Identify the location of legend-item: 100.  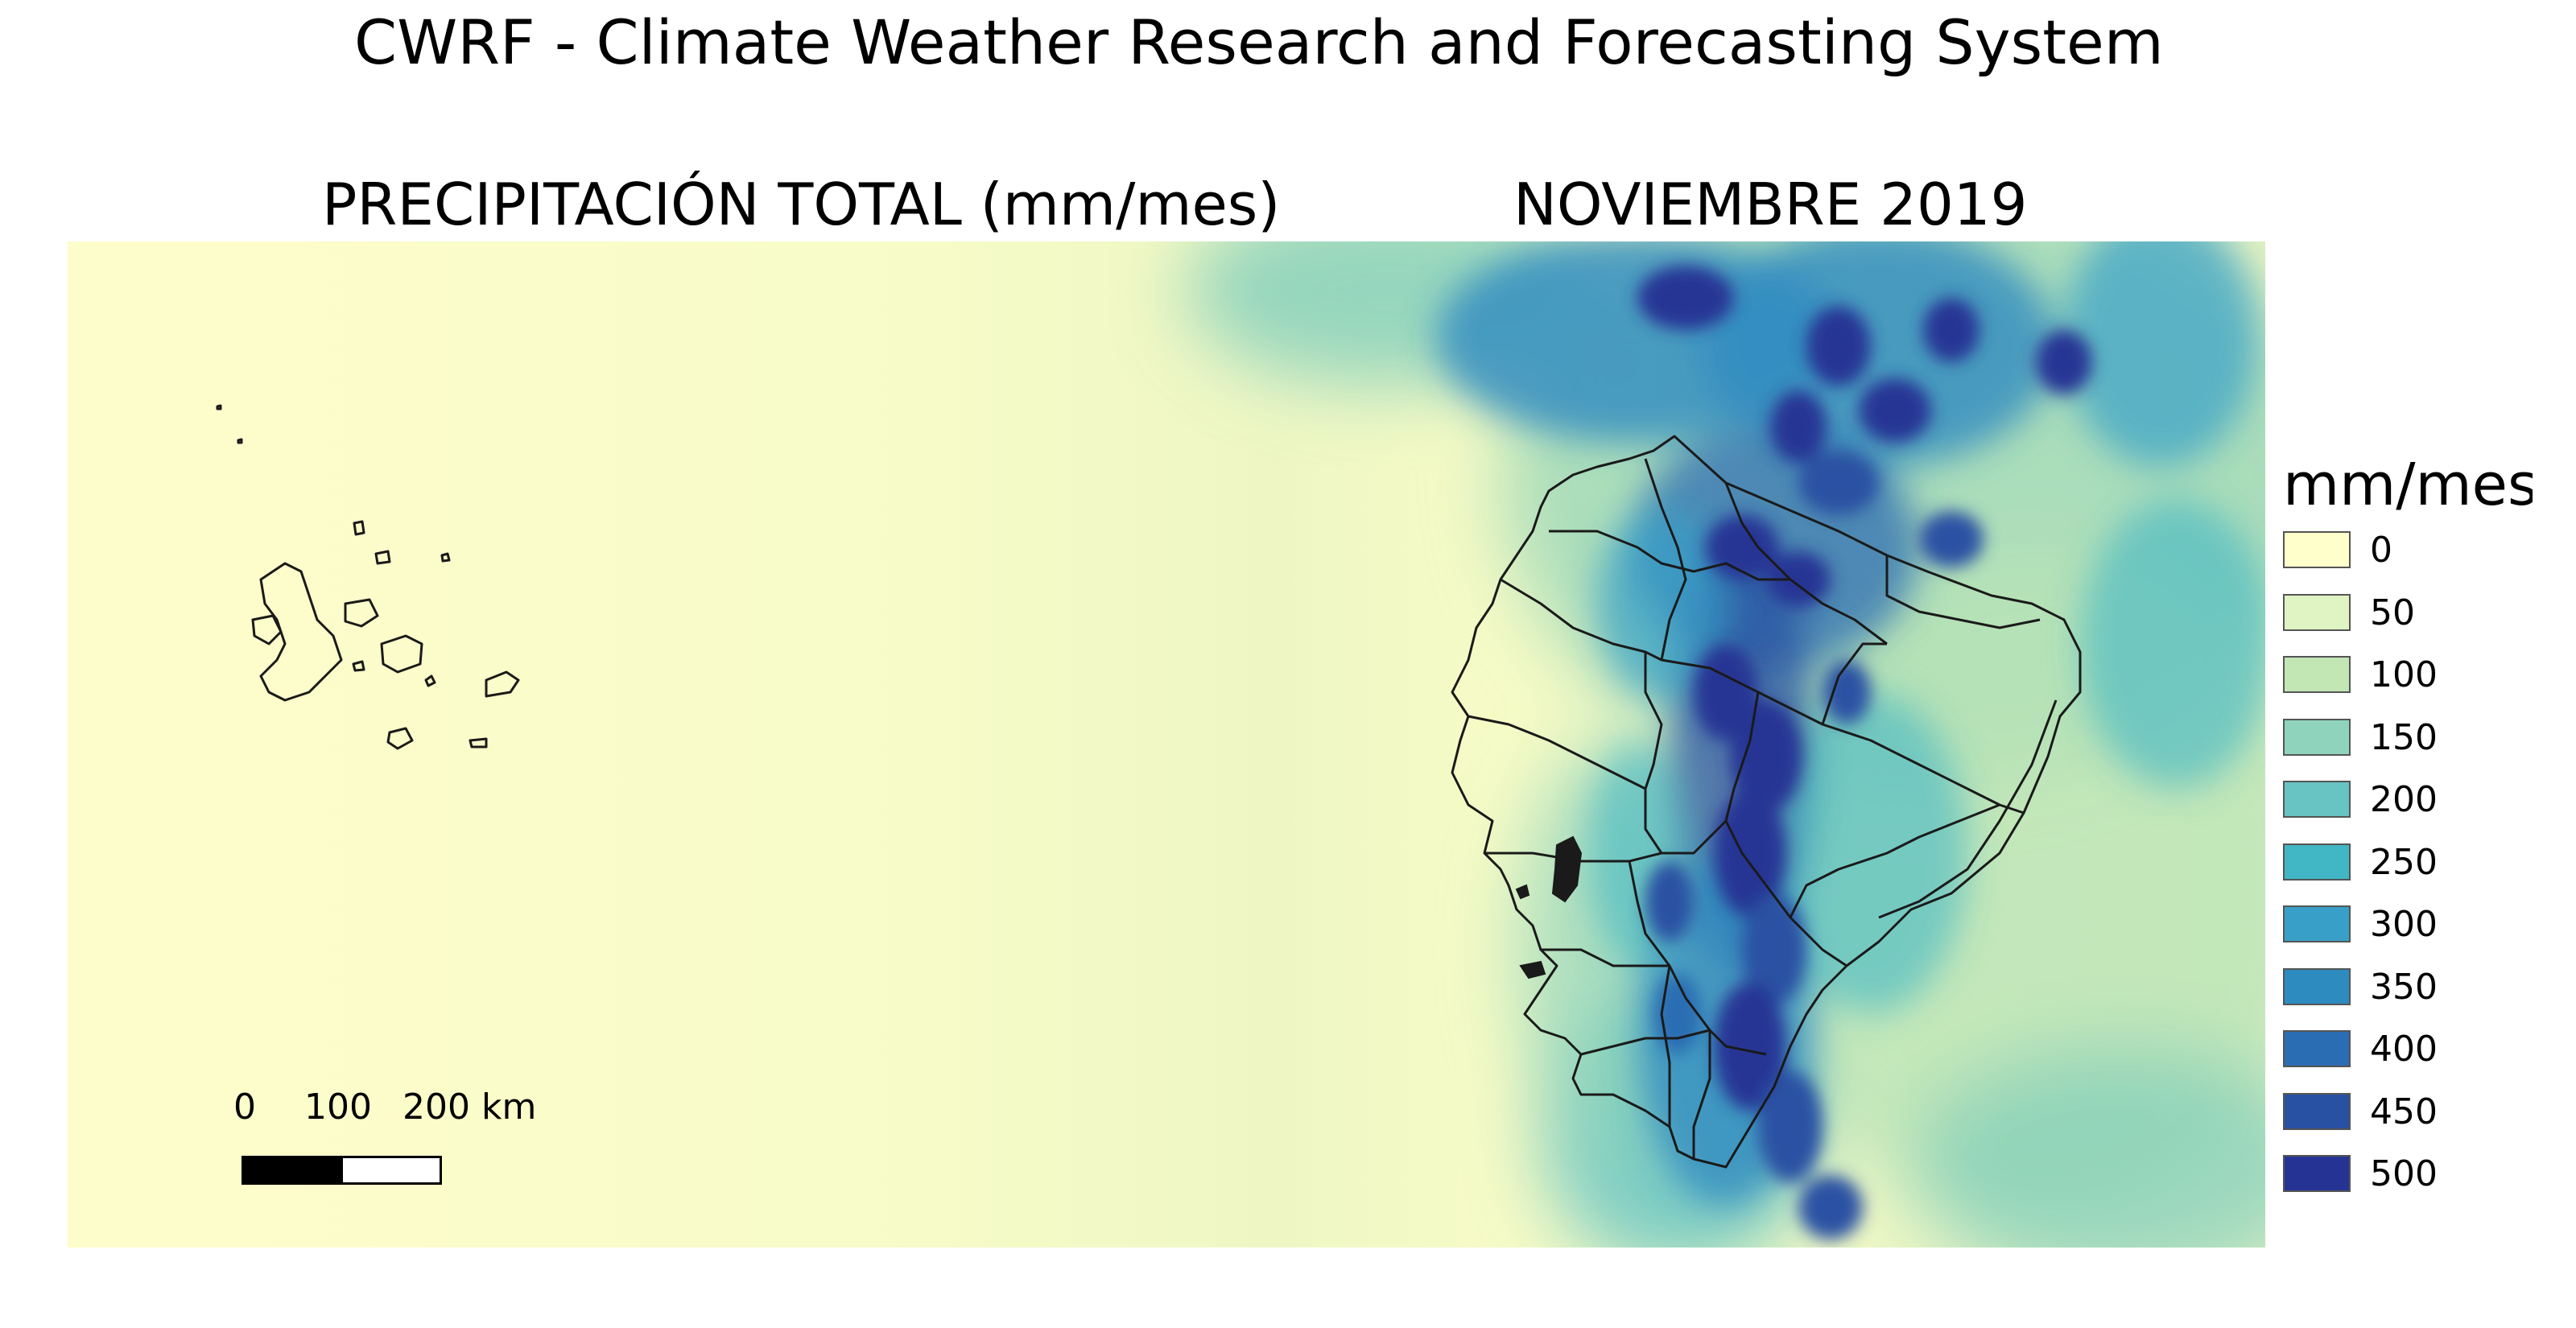
(2403, 676).